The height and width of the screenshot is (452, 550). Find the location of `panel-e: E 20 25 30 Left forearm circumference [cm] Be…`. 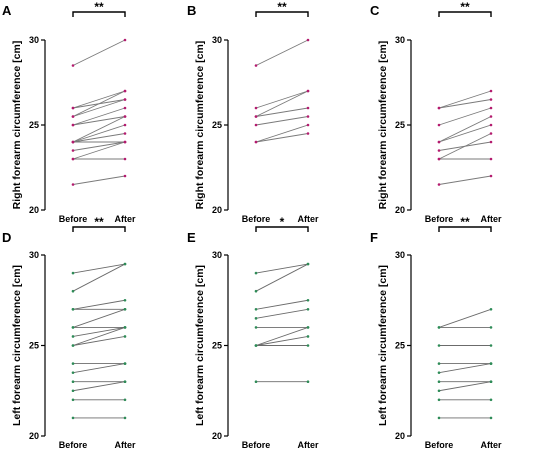

panel-e: E 20 25 30 Left forearm circumference [cm] Be… is located at coordinates (253, 332).